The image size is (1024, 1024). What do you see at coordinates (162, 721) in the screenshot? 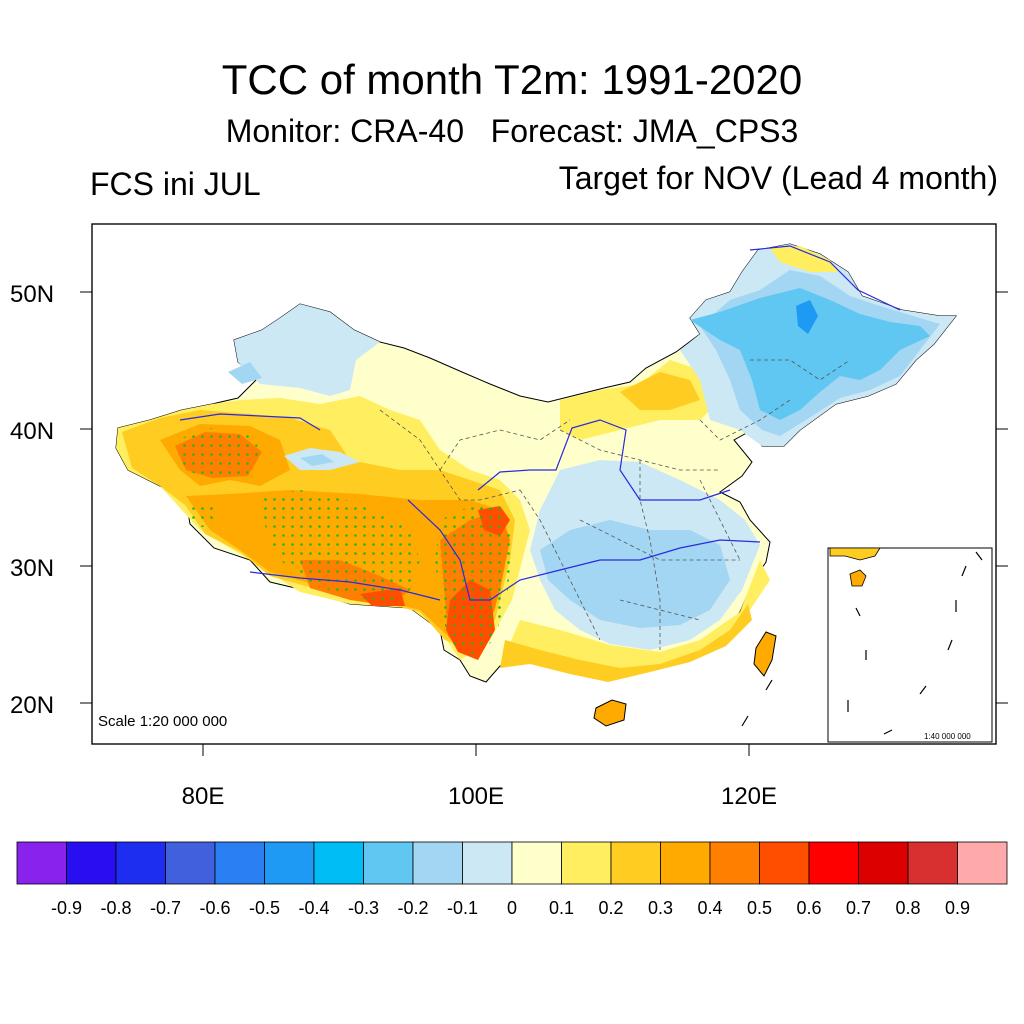
I see `scale-label-main: Scale 1:20 000 000` at bounding box center [162, 721].